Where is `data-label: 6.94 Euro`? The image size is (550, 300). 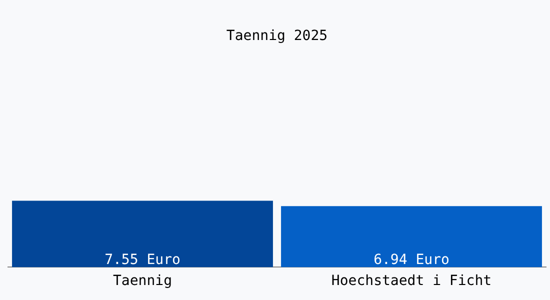
data-label: 6.94 Euro is located at coordinates (412, 260).